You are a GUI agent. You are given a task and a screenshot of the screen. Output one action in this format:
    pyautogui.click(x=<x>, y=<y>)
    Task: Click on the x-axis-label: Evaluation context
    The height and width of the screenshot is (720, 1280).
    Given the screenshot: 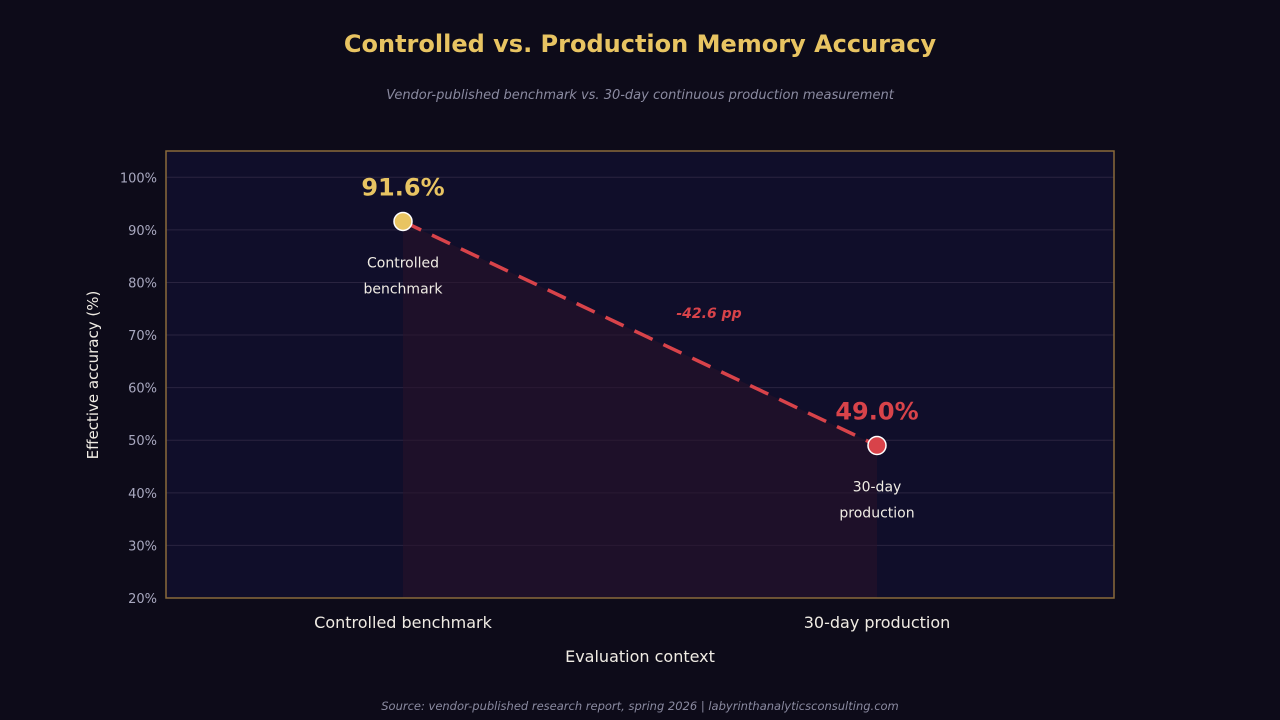 What is the action you would take?
    pyautogui.click(x=640, y=656)
    